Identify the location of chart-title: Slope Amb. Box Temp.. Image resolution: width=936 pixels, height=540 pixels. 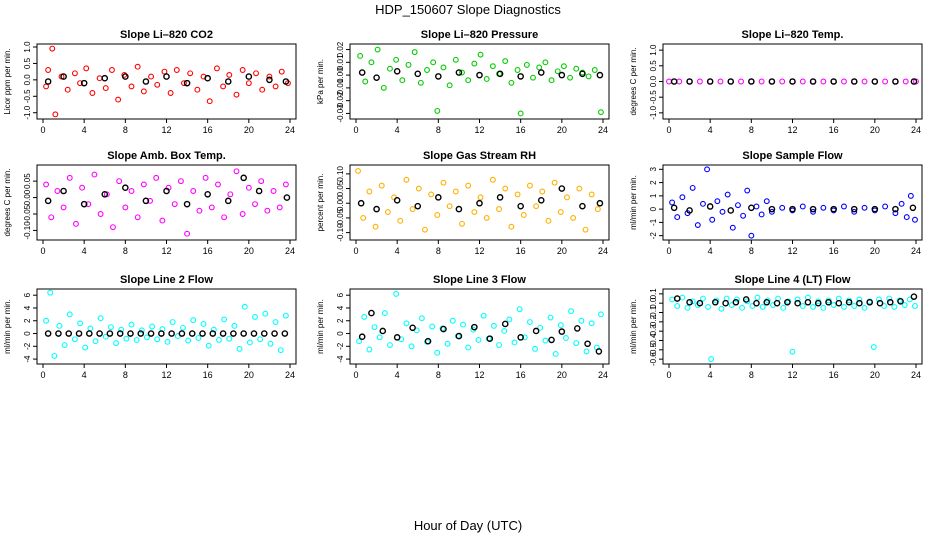
(166, 156).